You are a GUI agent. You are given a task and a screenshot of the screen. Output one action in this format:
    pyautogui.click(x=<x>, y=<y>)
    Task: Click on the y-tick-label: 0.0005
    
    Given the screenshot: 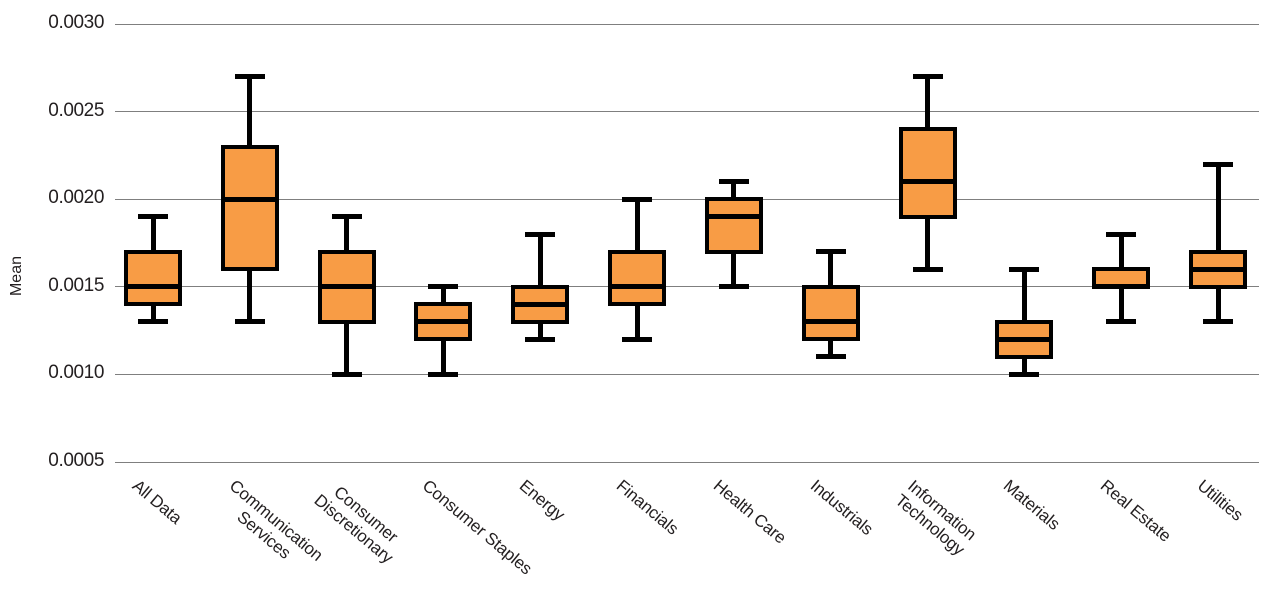 What is the action you would take?
    pyautogui.click(x=76, y=460)
    